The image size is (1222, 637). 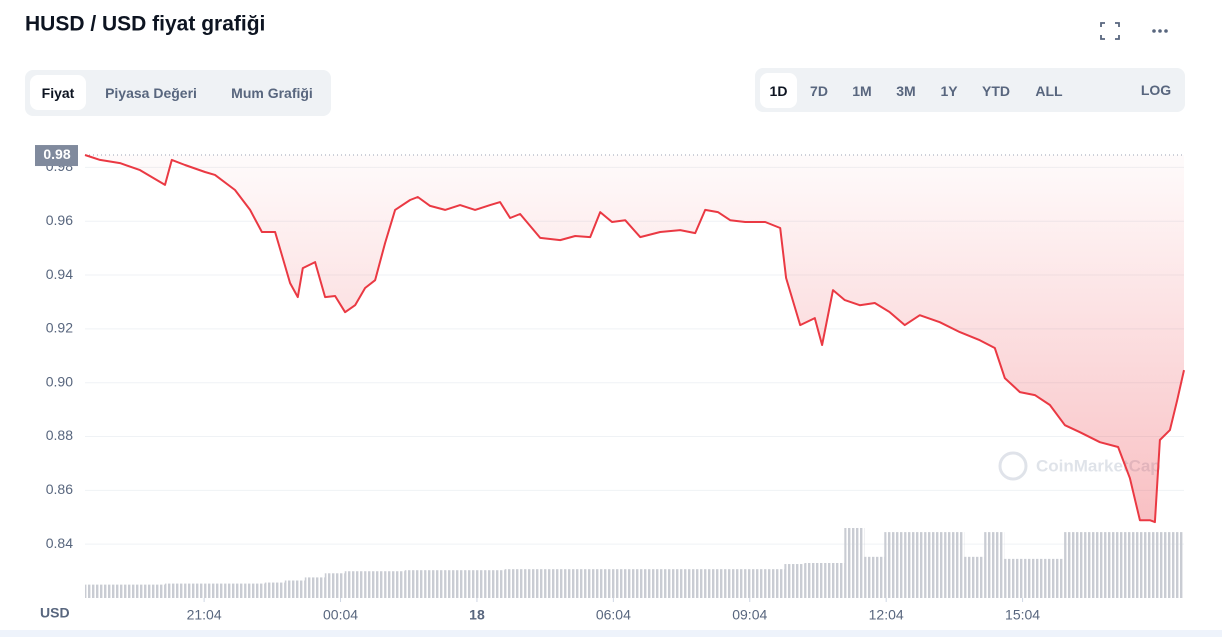 What do you see at coordinates (477, 615) in the screenshot?
I see `x-tick-label: 18` at bounding box center [477, 615].